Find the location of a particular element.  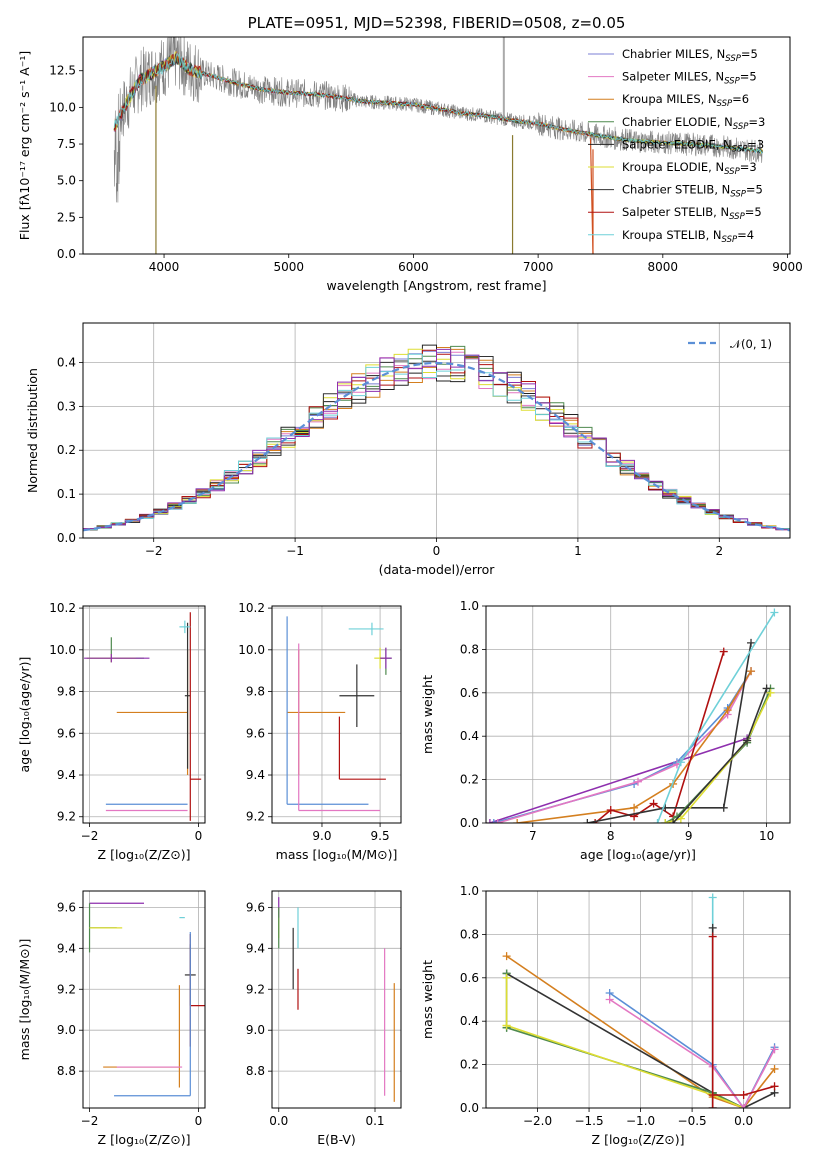

y-tick-label: 2.5 is located at coordinates (66, 217).